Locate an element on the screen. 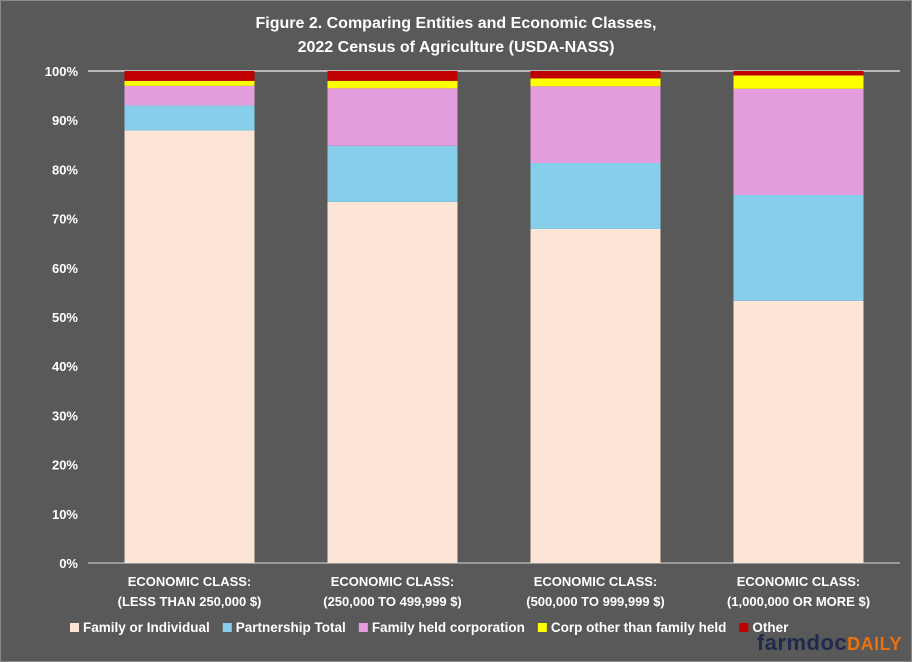 The image size is (912, 662). legend-label: Partnership Total is located at coordinates (291, 627).